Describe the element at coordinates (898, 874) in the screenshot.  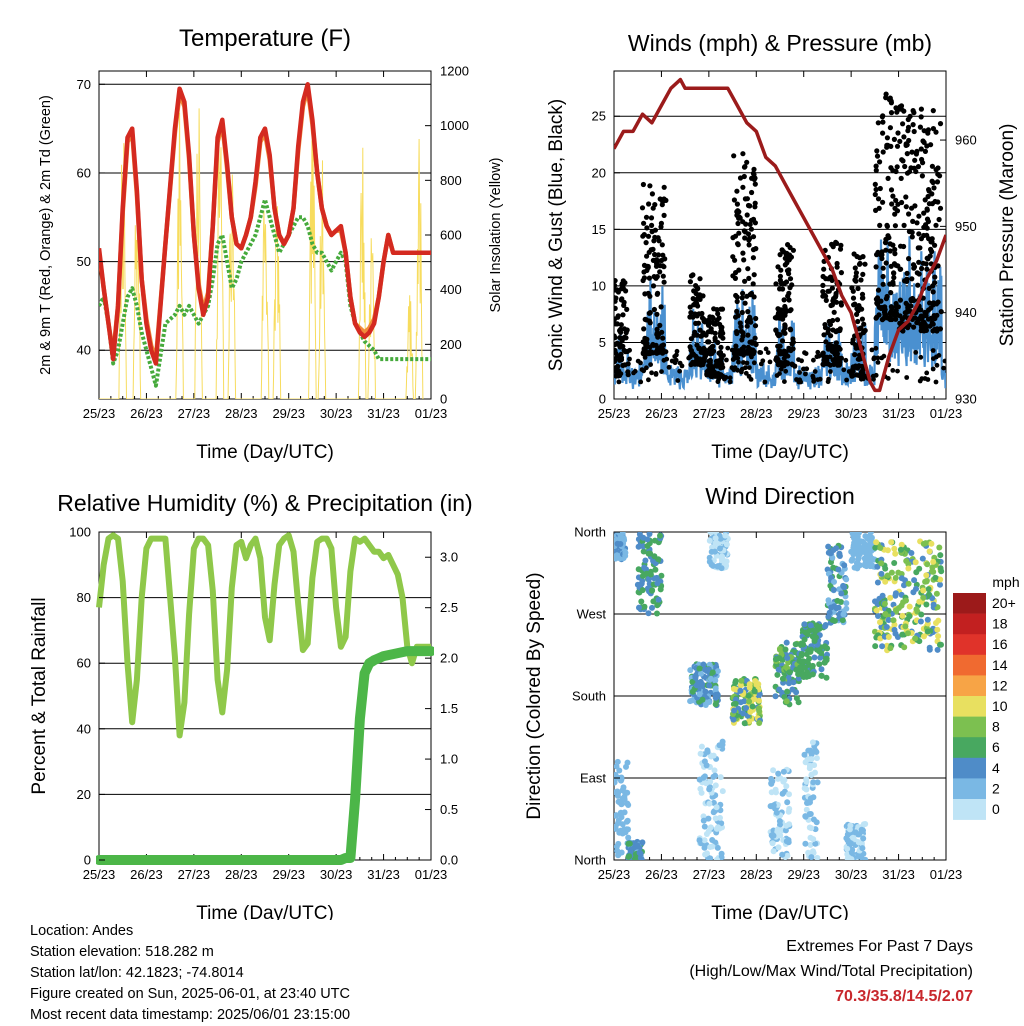
I see `direction-xtick-label: 31/23` at that location.